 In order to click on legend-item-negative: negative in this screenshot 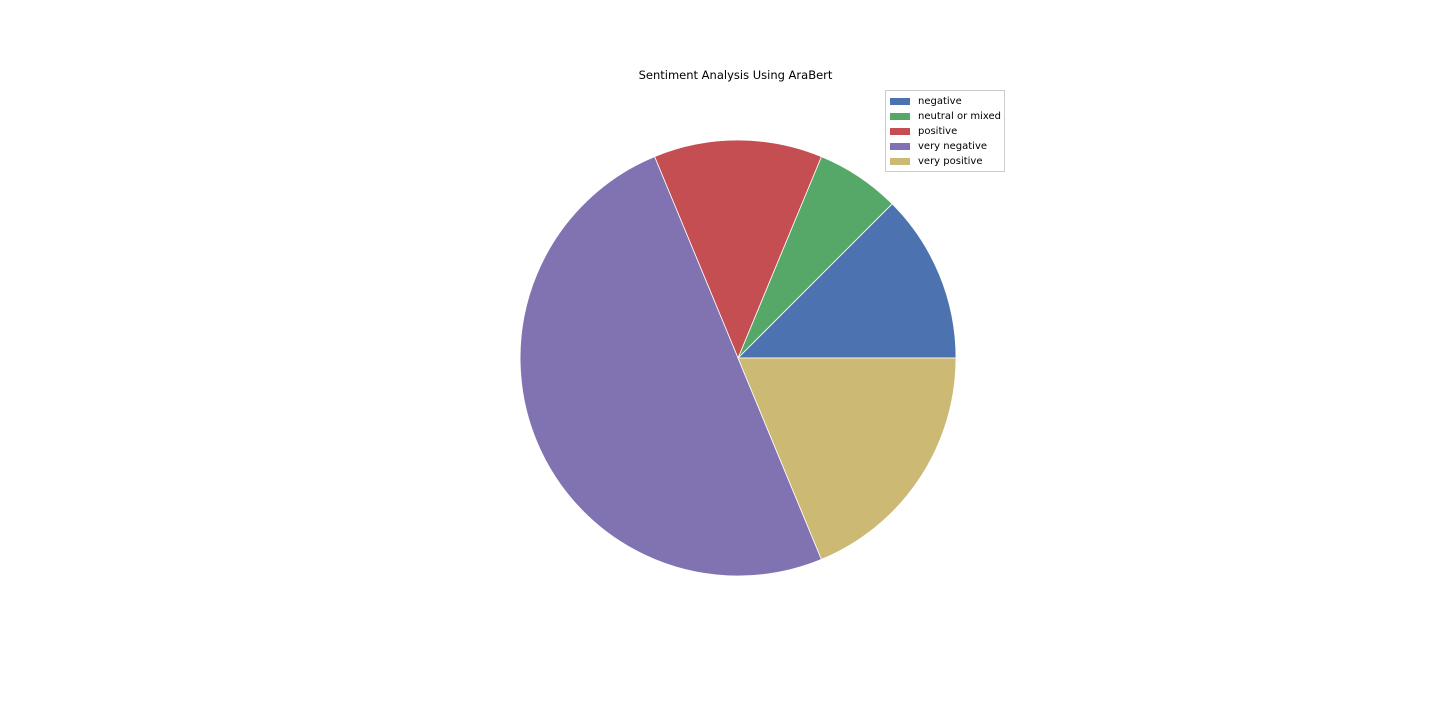, I will do `click(945, 101)`.